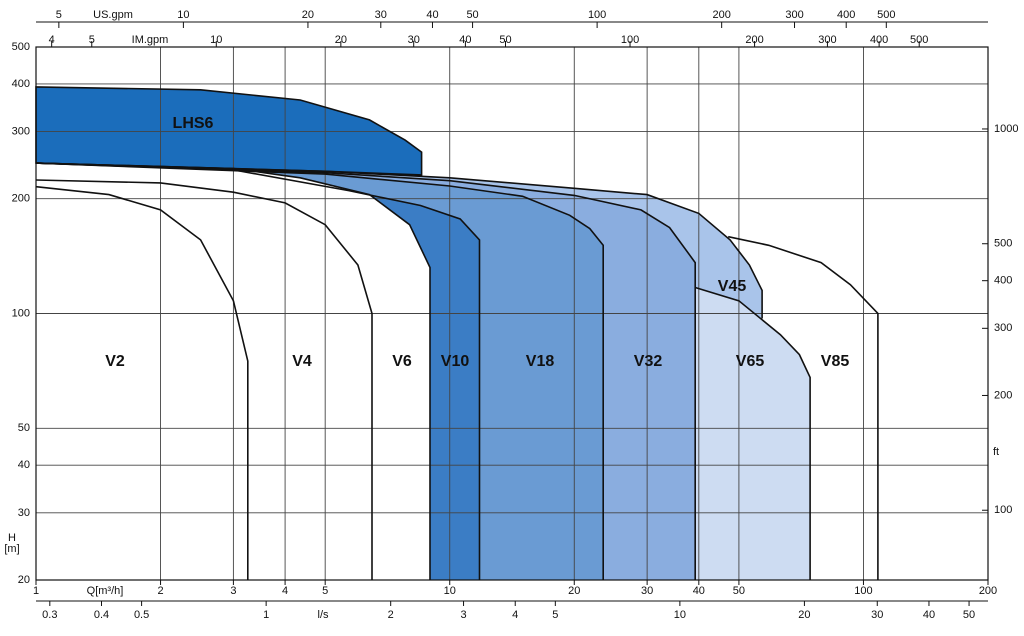  What do you see at coordinates (699, 591) in the screenshot?
I see `x-tick-label: 40` at bounding box center [699, 591].